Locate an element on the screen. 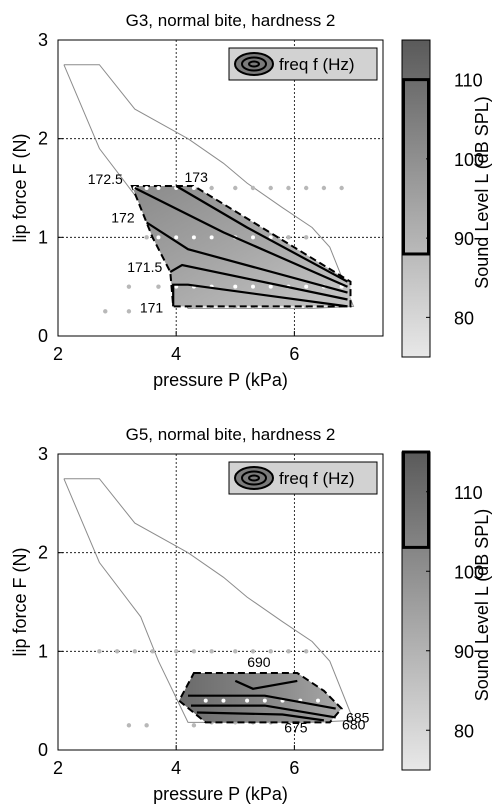 This screenshot has width=494, height=804. x-tick-label: 6 is located at coordinates (294, 768).